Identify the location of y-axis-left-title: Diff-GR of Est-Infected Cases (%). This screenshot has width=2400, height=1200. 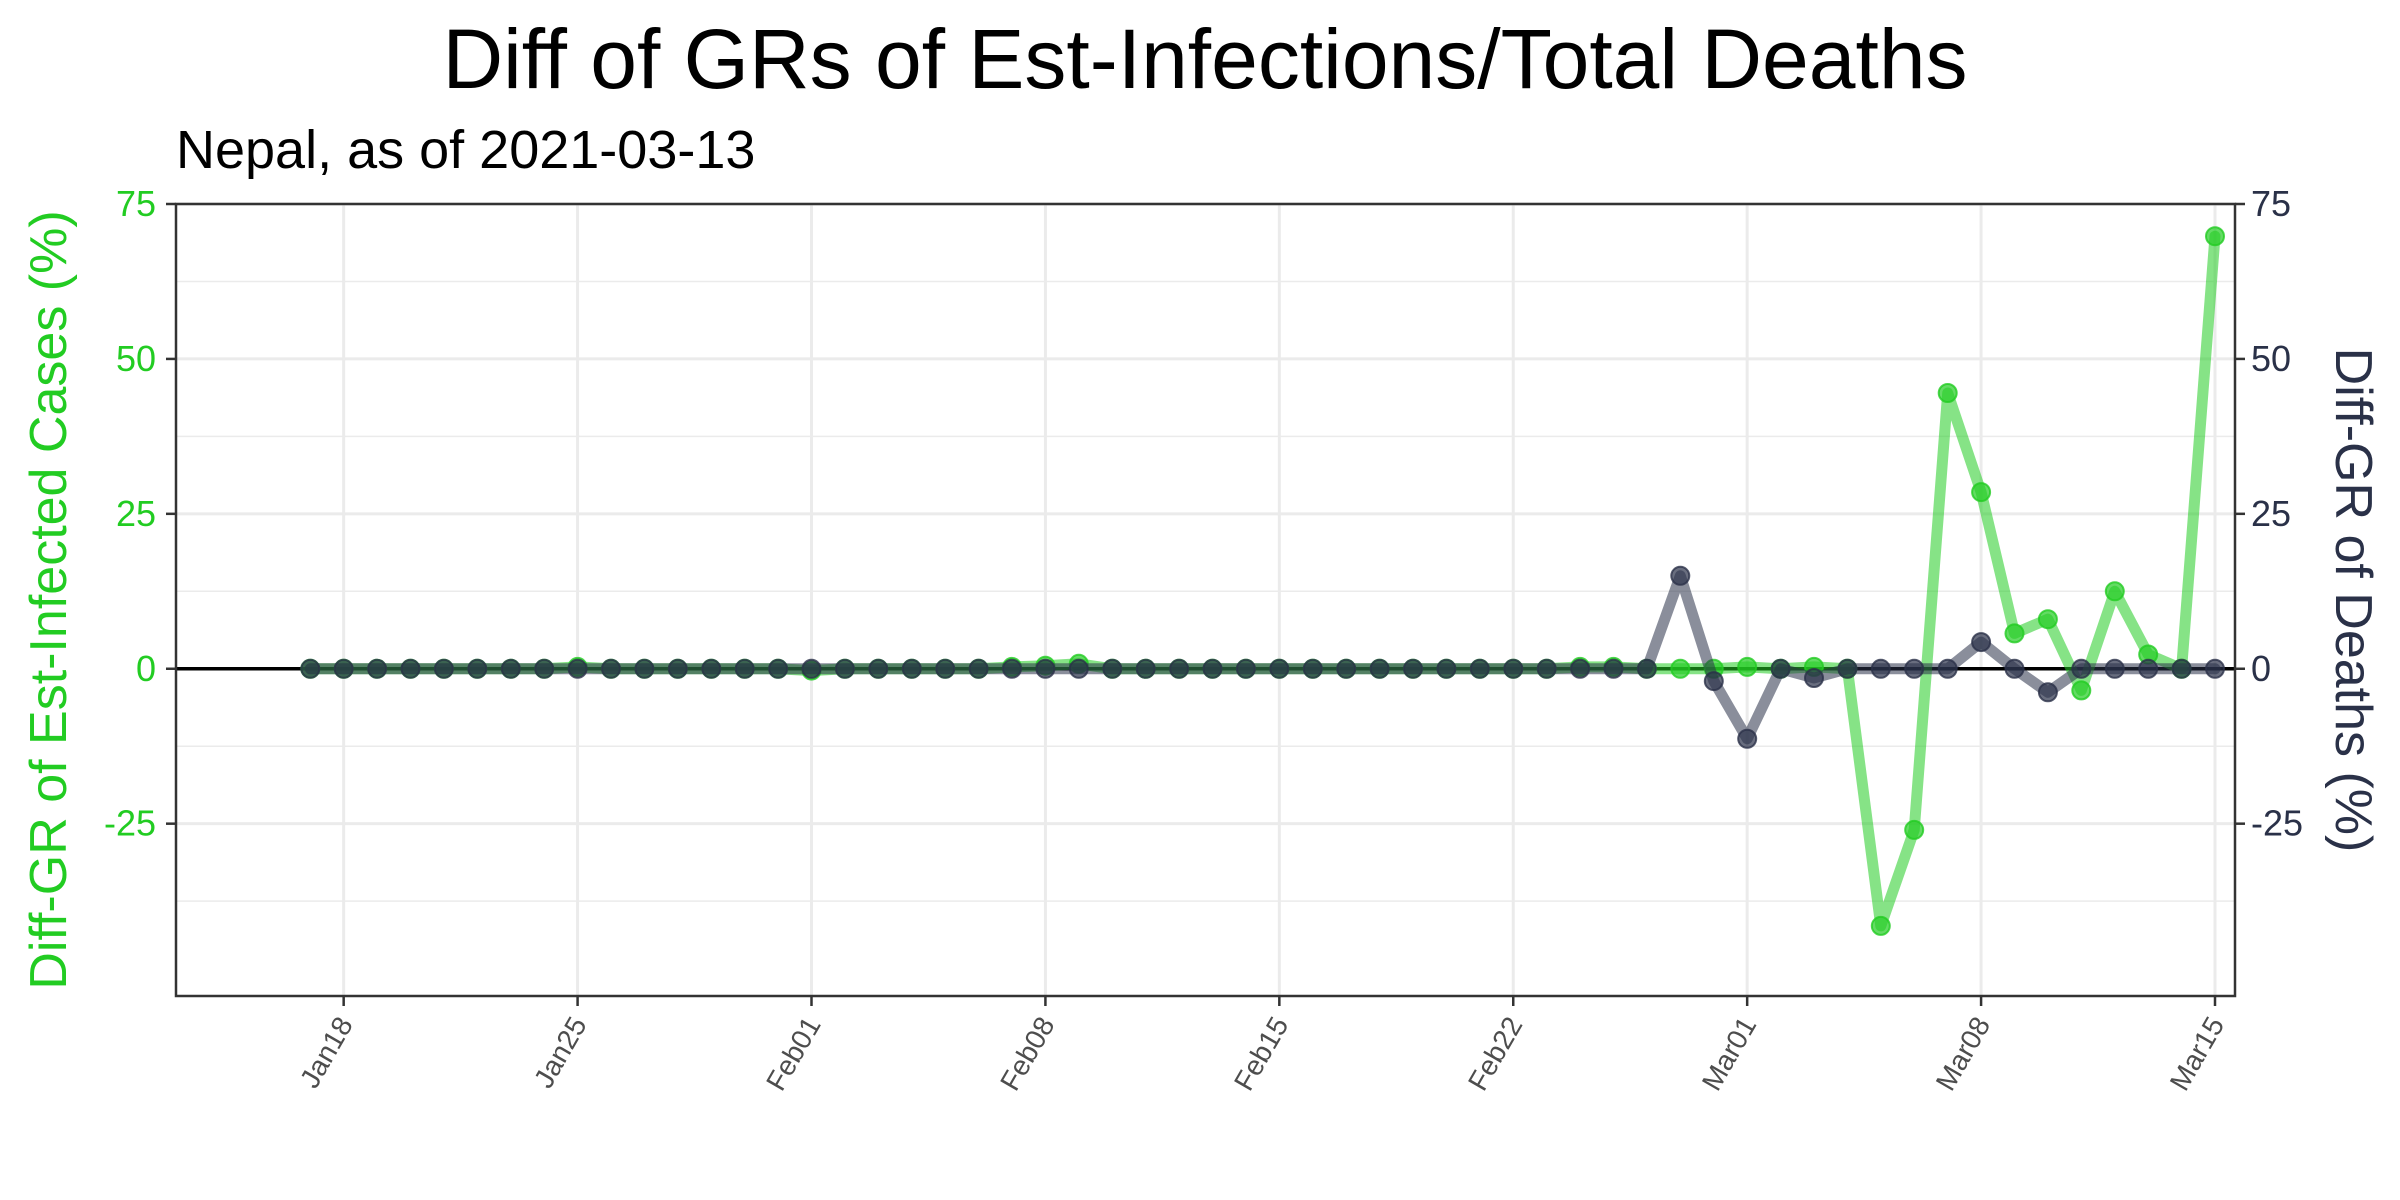
(49, 599).